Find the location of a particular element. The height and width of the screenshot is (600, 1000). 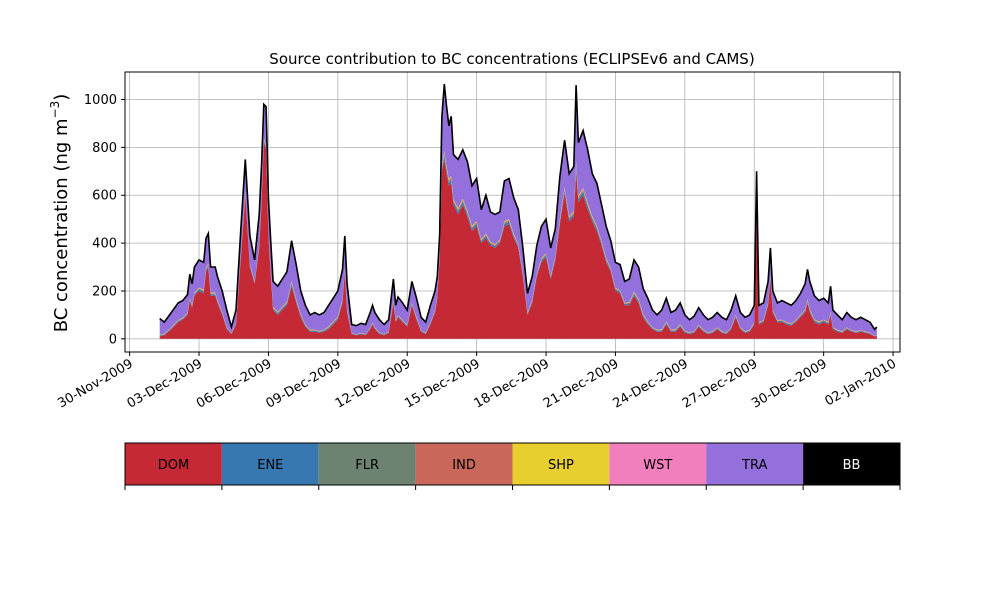

x-tick-label: 06-Dec-2009 is located at coordinates (234, 383).